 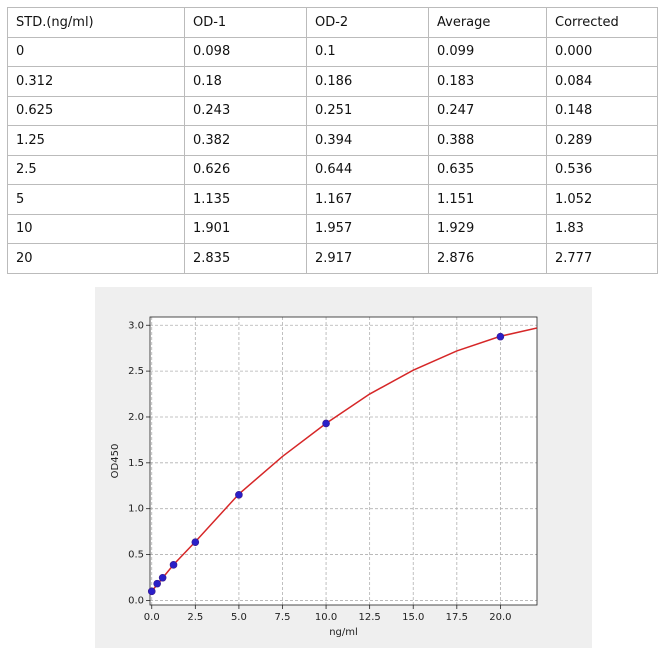 I want to click on table-cell: 2.777, so click(x=602, y=258).